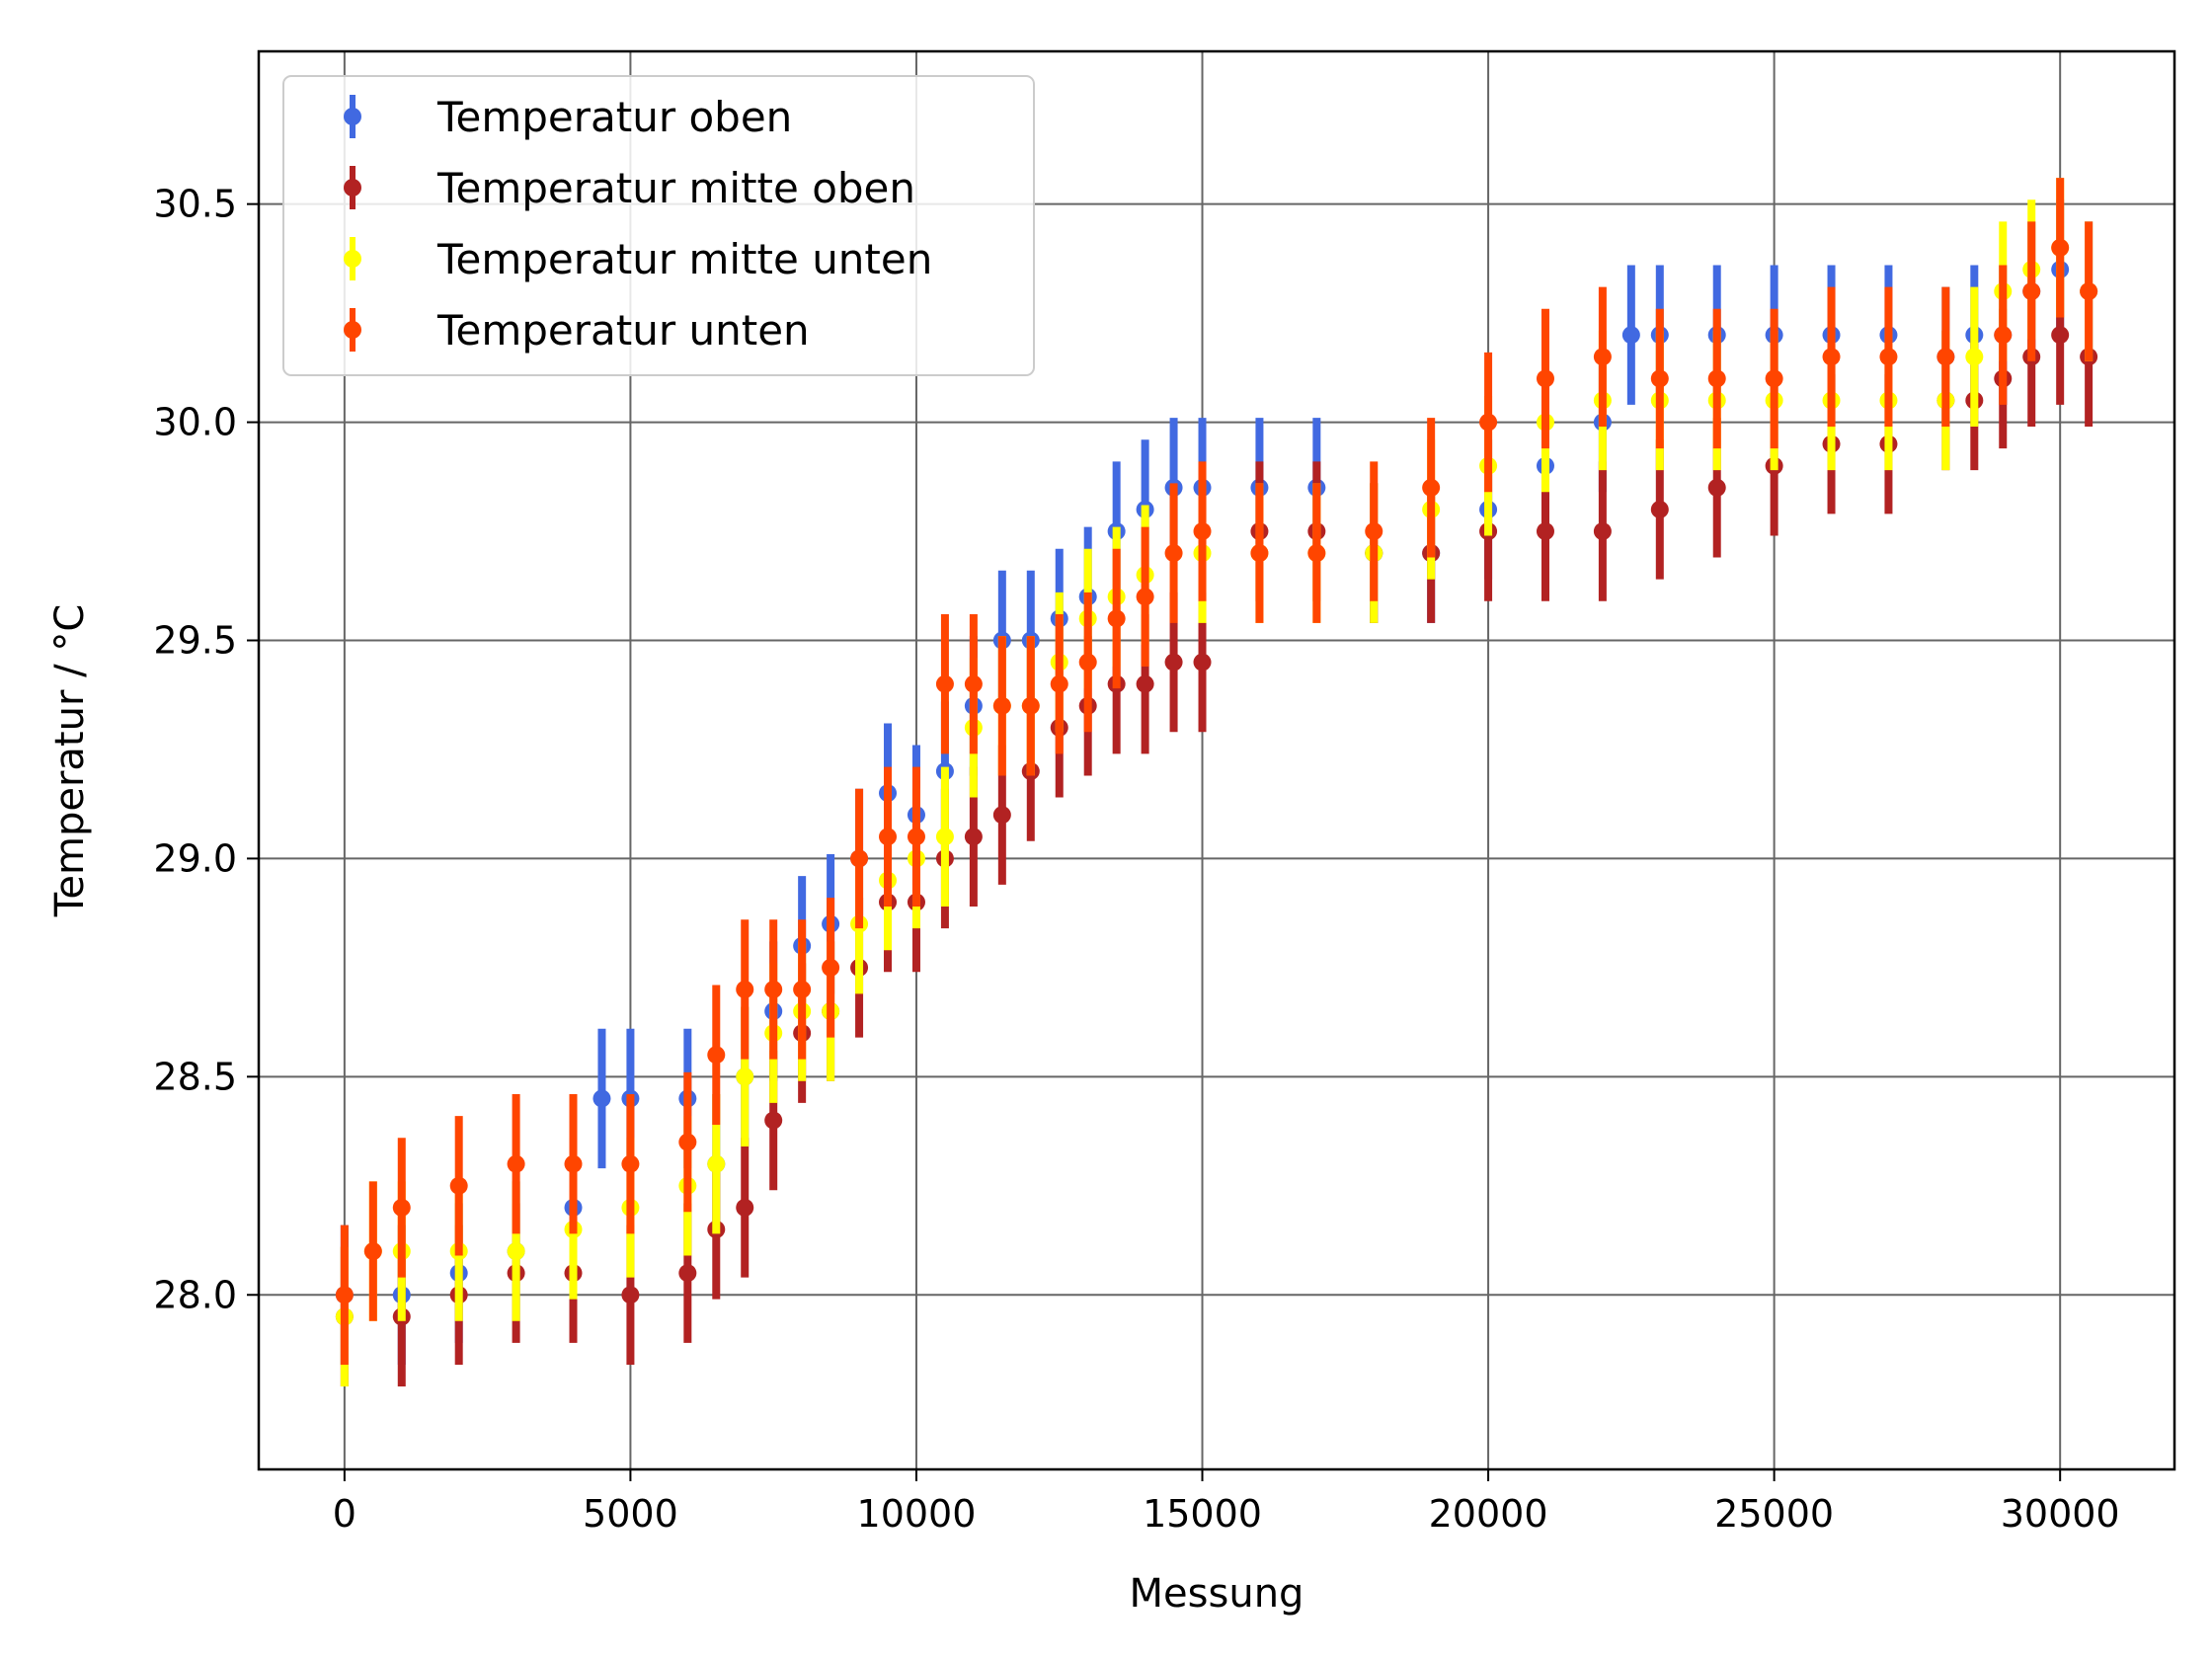  What do you see at coordinates (675, 188) in the screenshot?
I see `legend-label: Temperatur mitte oben` at bounding box center [675, 188].